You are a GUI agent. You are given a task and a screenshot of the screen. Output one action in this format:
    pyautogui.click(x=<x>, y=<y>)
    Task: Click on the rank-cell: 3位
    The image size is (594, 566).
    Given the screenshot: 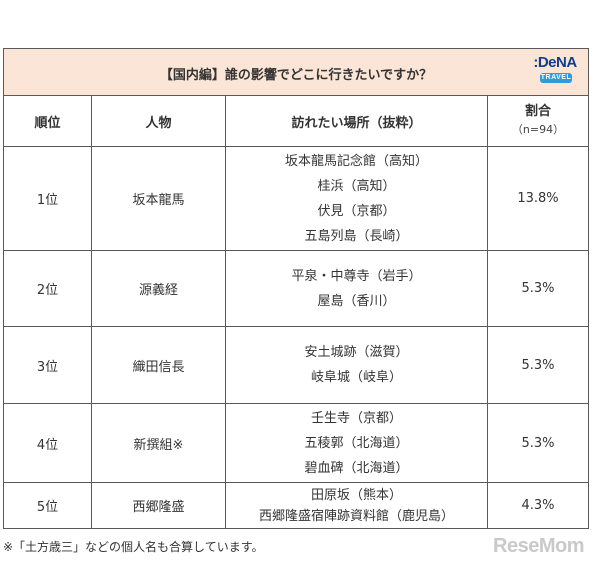 What is the action you would take?
    pyautogui.click(x=47, y=365)
    